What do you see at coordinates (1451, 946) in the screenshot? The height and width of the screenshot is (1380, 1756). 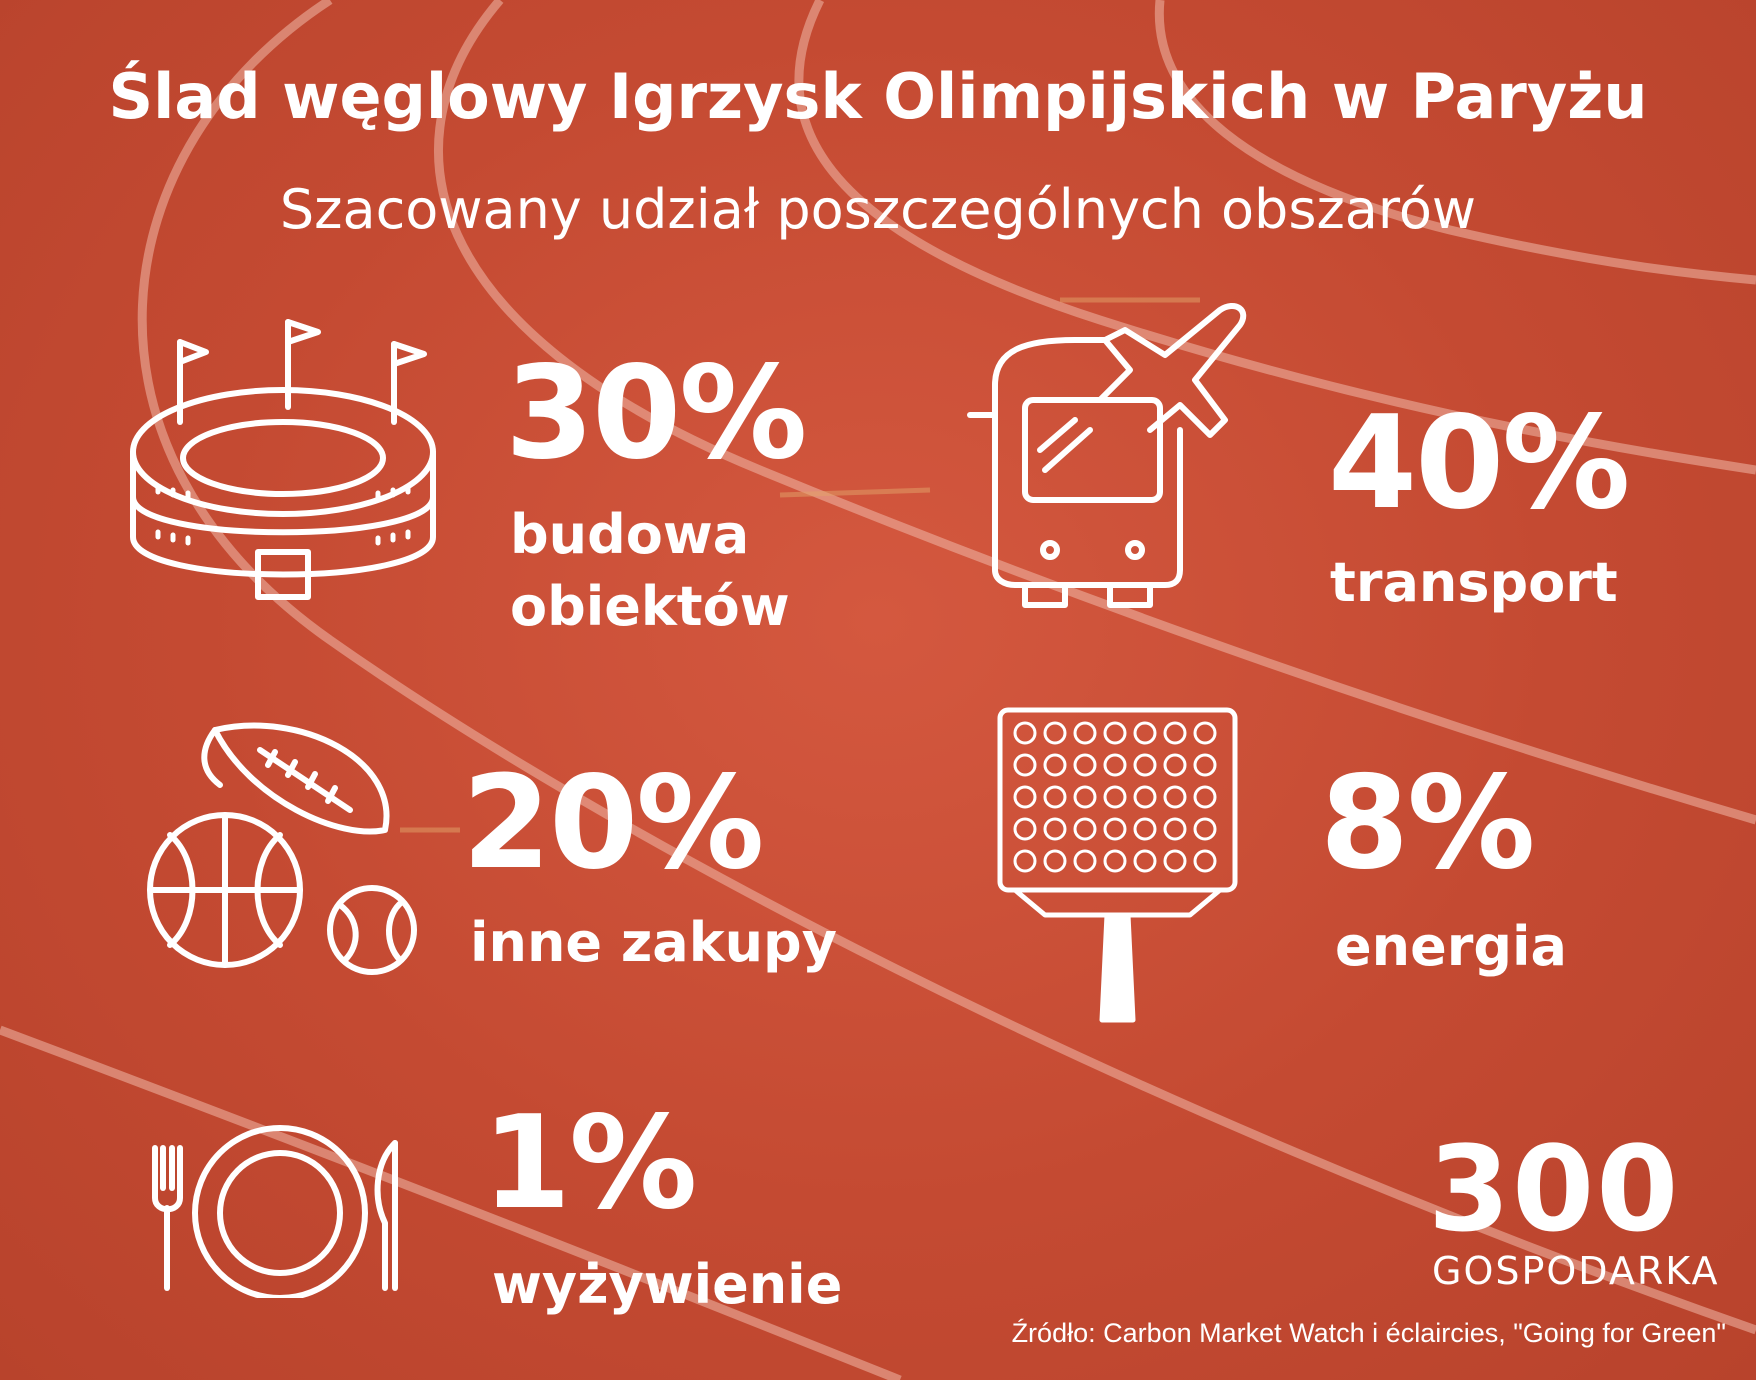 I see `label-energy: energia` at bounding box center [1451, 946].